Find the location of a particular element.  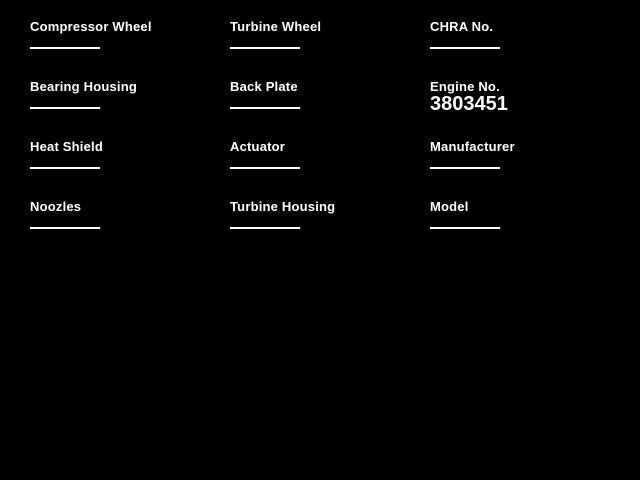

field-turbine-housing: Turbine Housing is located at coordinates (325, 214).